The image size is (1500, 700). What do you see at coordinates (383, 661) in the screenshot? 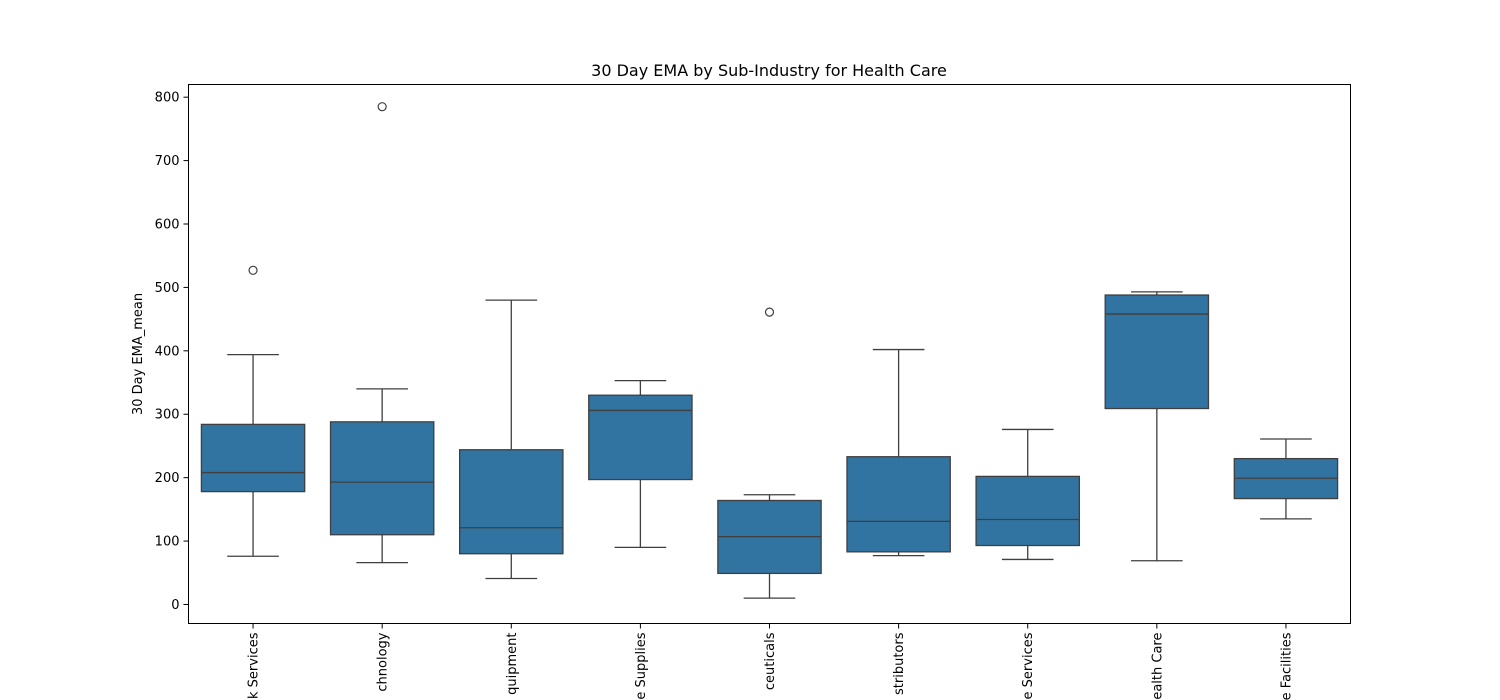
I see `x-tick-label: chnology` at bounding box center [383, 661].